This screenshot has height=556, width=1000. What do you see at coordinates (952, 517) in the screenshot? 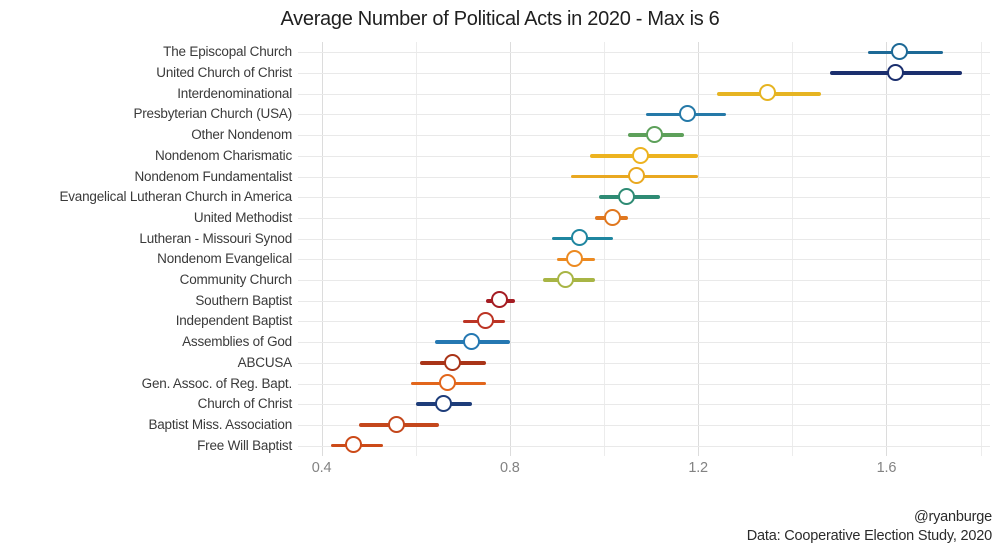
I see `caption-author: @ryanburge` at bounding box center [952, 517].